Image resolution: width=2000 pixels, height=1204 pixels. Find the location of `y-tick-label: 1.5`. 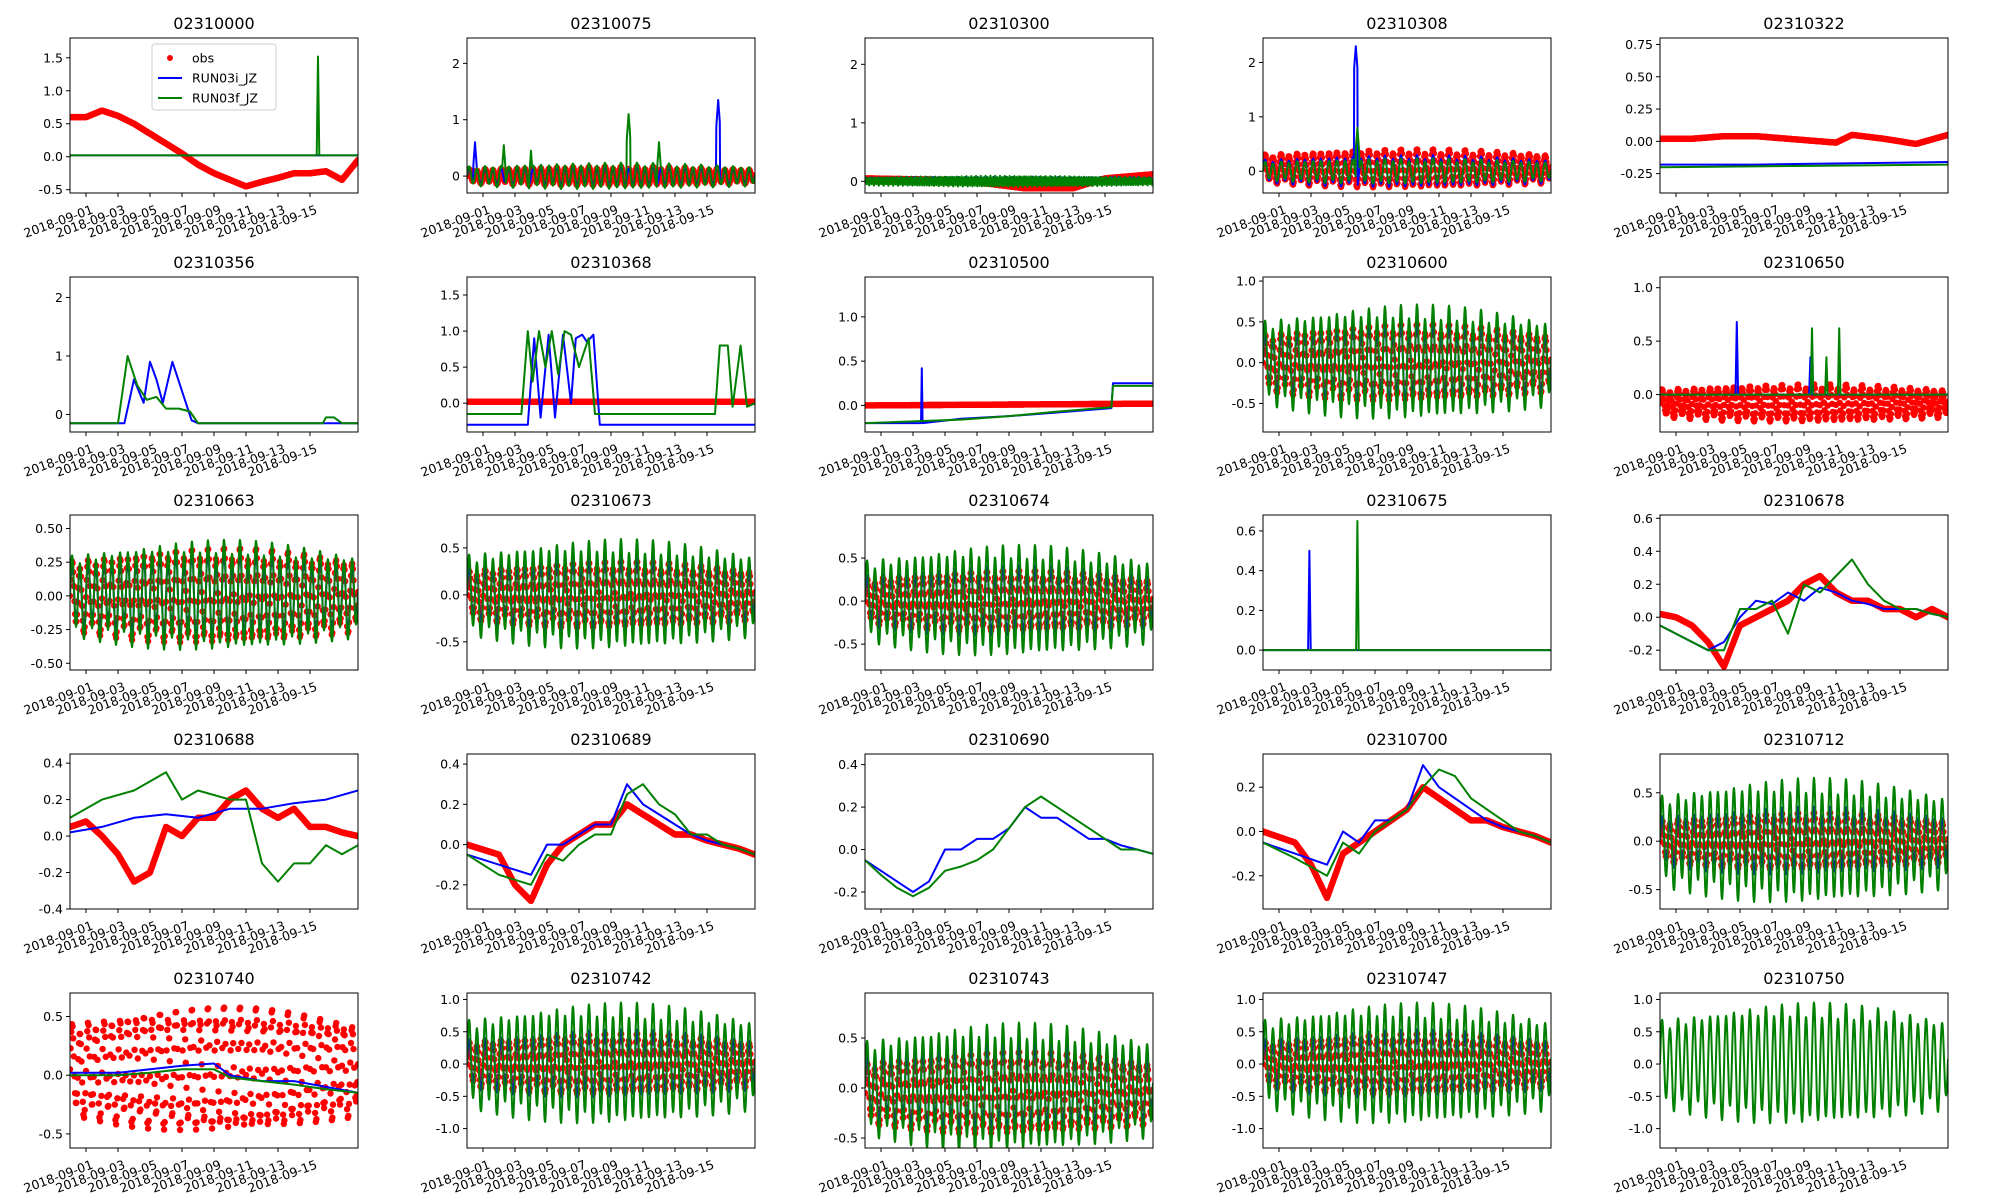

y-tick-label: 1.5 is located at coordinates (53, 57).